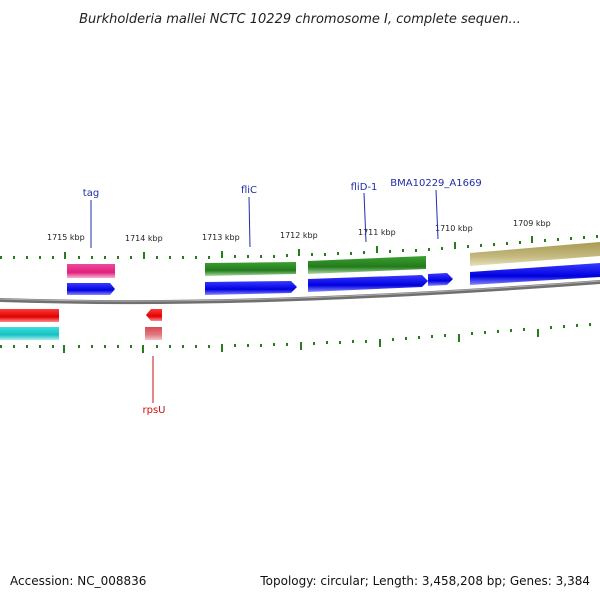 The height and width of the screenshot is (600, 600). What do you see at coordinates (78, 581) in the screenshot?
I see `accession-text: Accession: NC_008836` at bounding box center [78, 581].